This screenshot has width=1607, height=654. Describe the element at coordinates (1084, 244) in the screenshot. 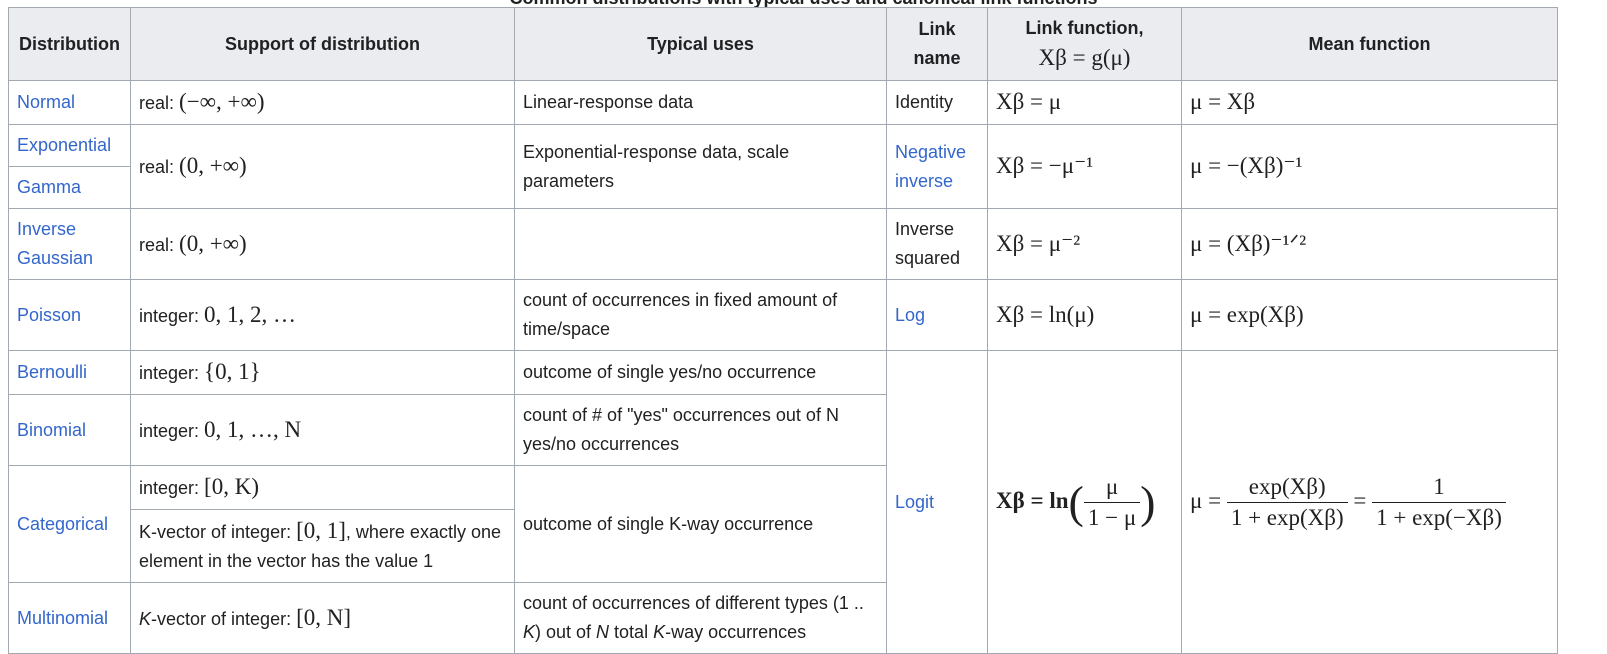

I see `link-function-cell: Xβ = μ⁻²` at that location.